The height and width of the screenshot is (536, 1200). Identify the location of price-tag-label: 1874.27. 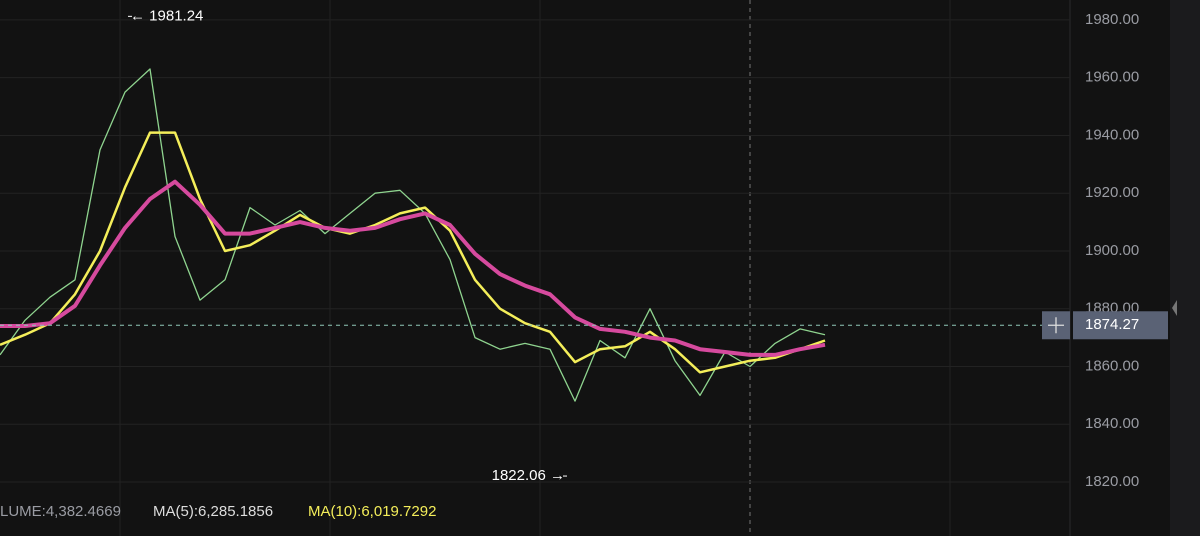
(1112, 324).